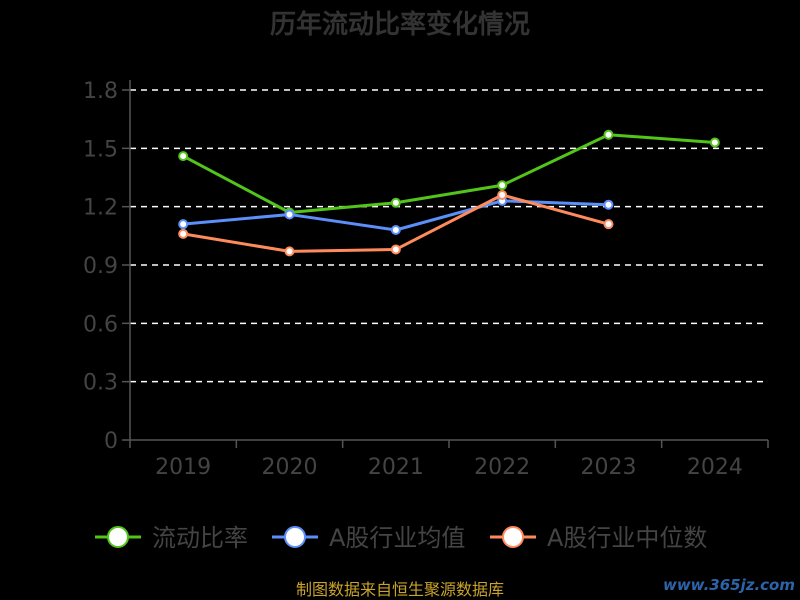 The height and width of the screenshot is (600, 800). What do you see at coordinates (609, 467) in the screenshot?
I see `x-tick-label: 2023` at bounding box center [609, 467].